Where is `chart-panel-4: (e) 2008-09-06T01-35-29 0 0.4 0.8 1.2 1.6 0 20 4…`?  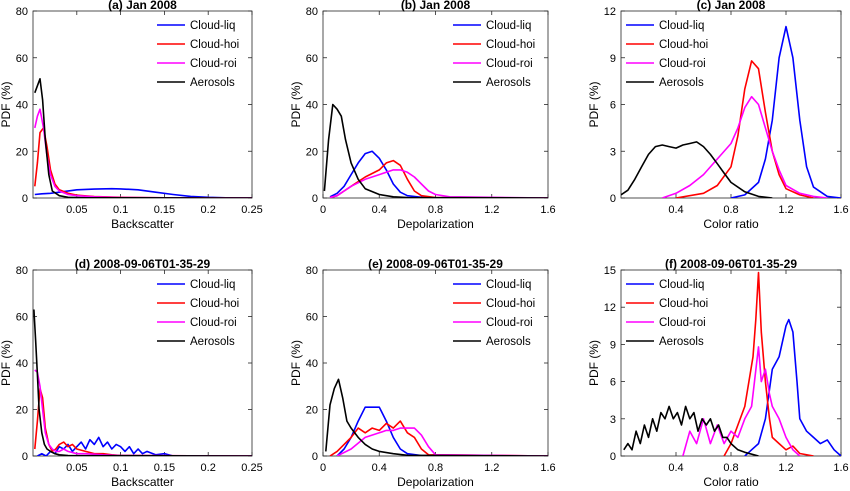
chart-panel-4: (e) 2008-09-06T01-35-29 0 0.4 0.8 1.2 1.6 0 20 4… is located at coordinates (422, 373).